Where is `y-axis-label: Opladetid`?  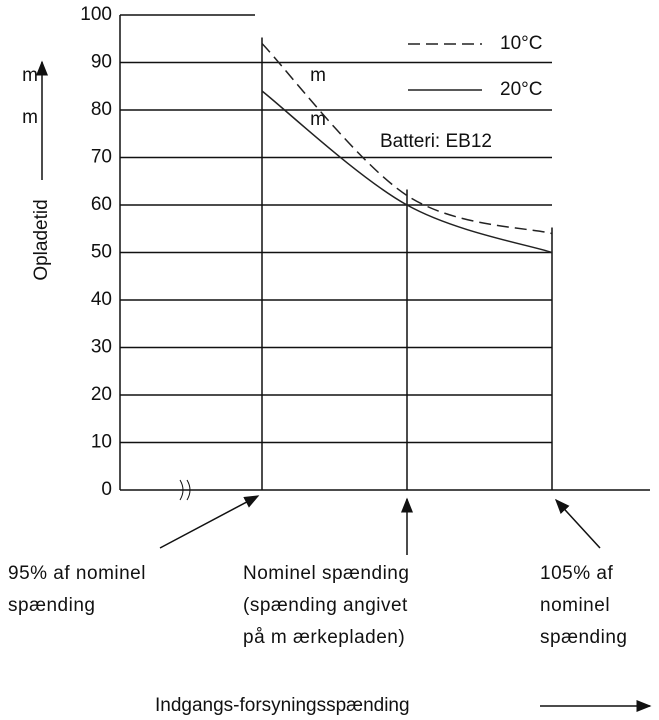 y-axis-label: Opladetid is located at coordinates (41, 239).